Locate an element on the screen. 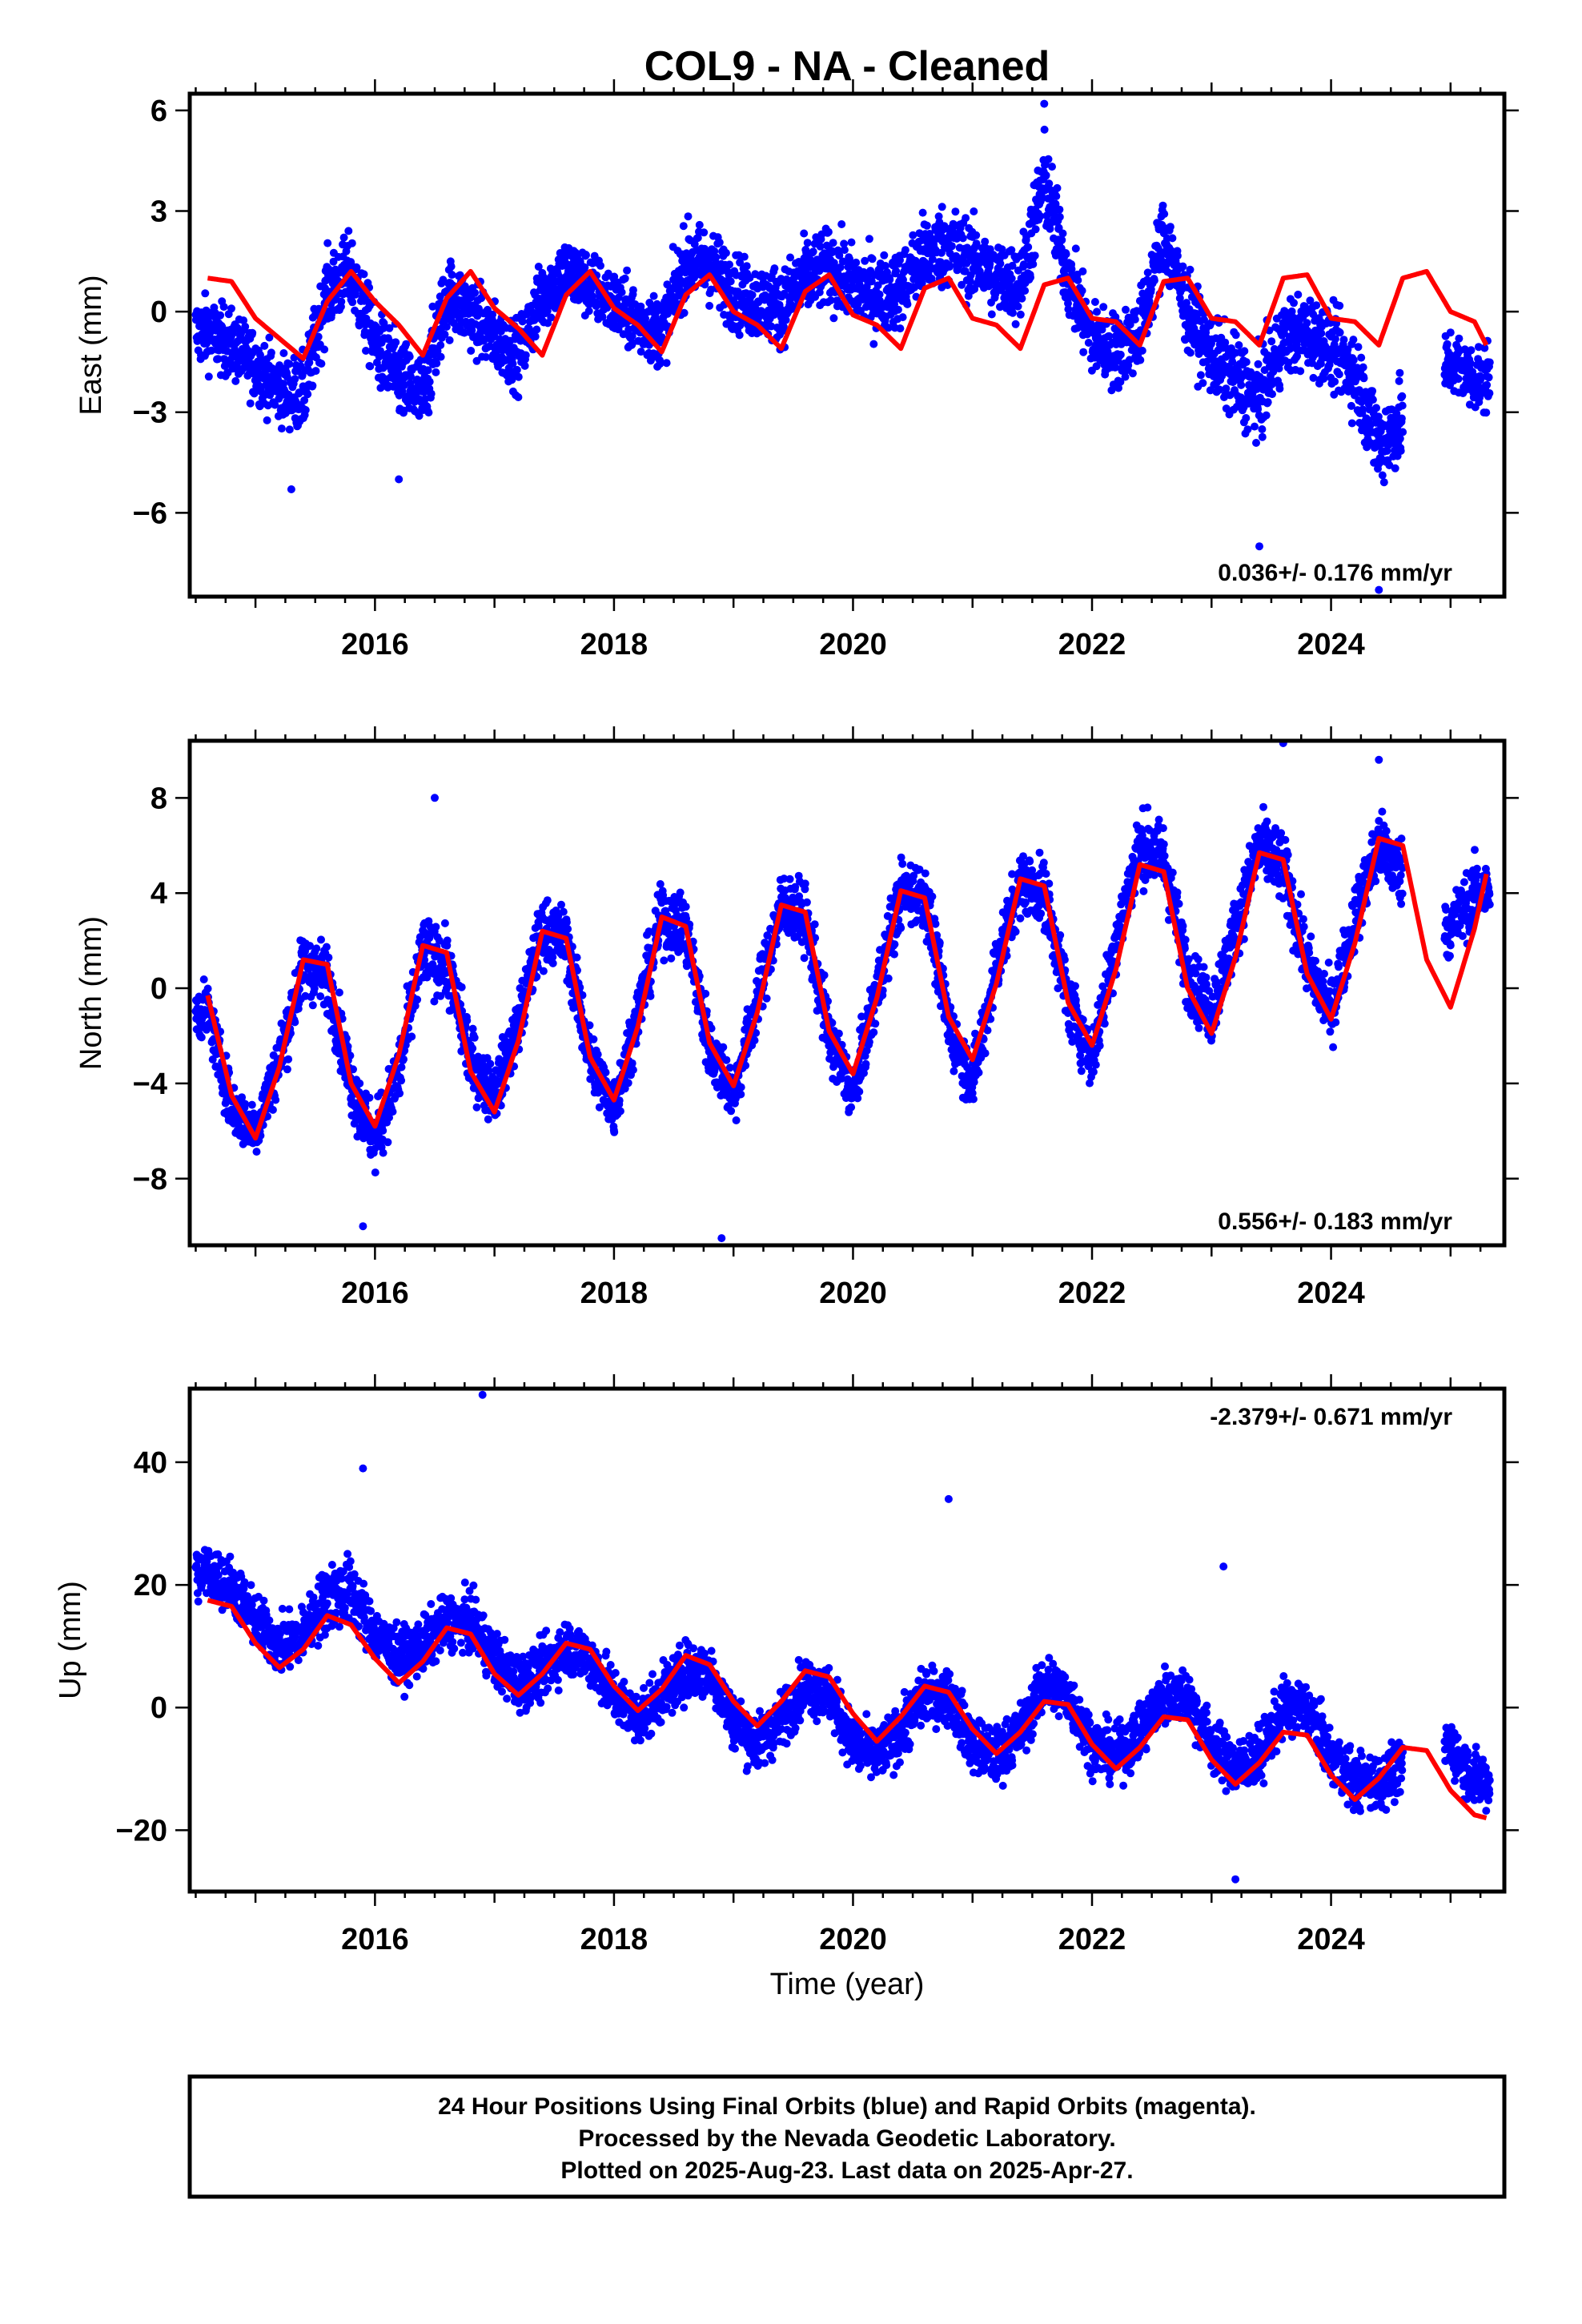  east-y-tick-label: 6 is located at coordinates (159, 111).